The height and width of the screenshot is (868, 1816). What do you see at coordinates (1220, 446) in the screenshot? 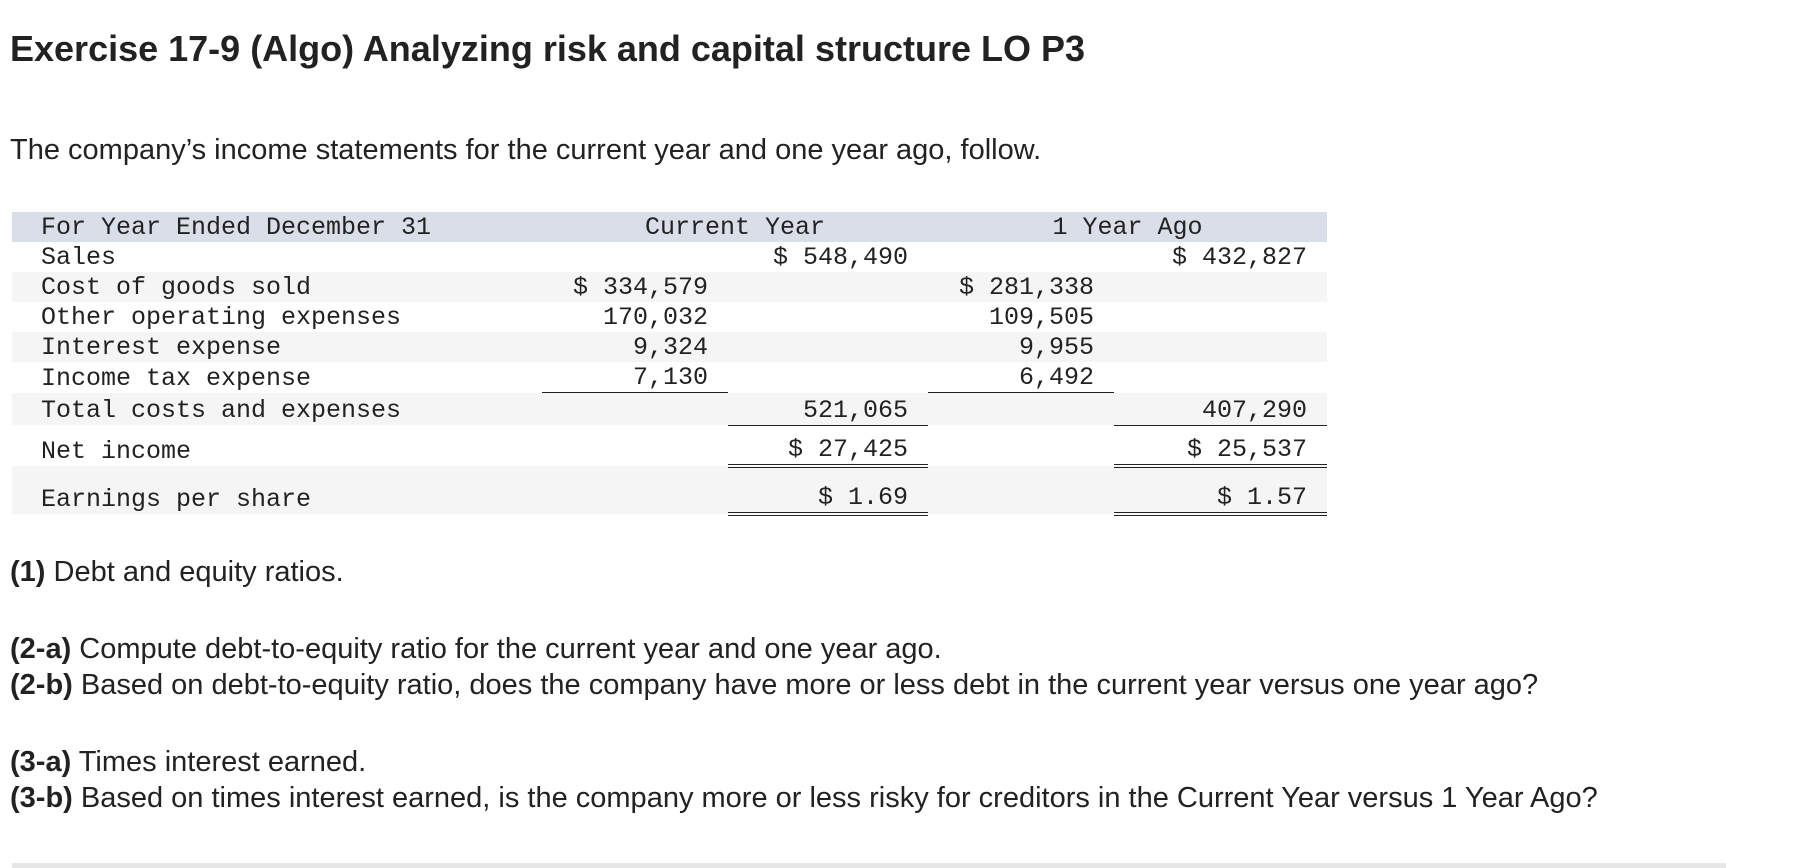
I see `cell: $ 25,537` at bounding box center [1220, 446].